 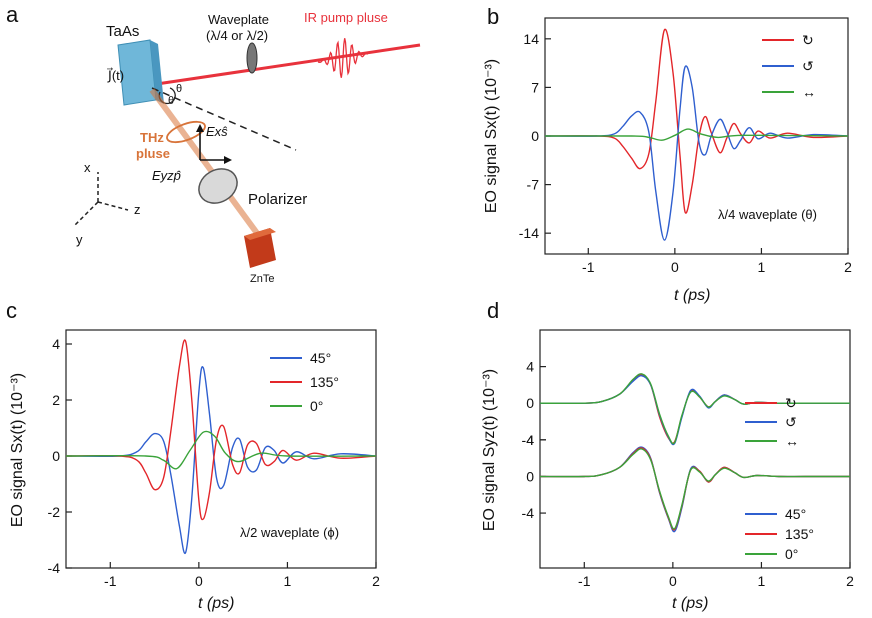 I want to click on chart-d-ticks: -1 0 1 2-404-404, so click(x=688, y=474).